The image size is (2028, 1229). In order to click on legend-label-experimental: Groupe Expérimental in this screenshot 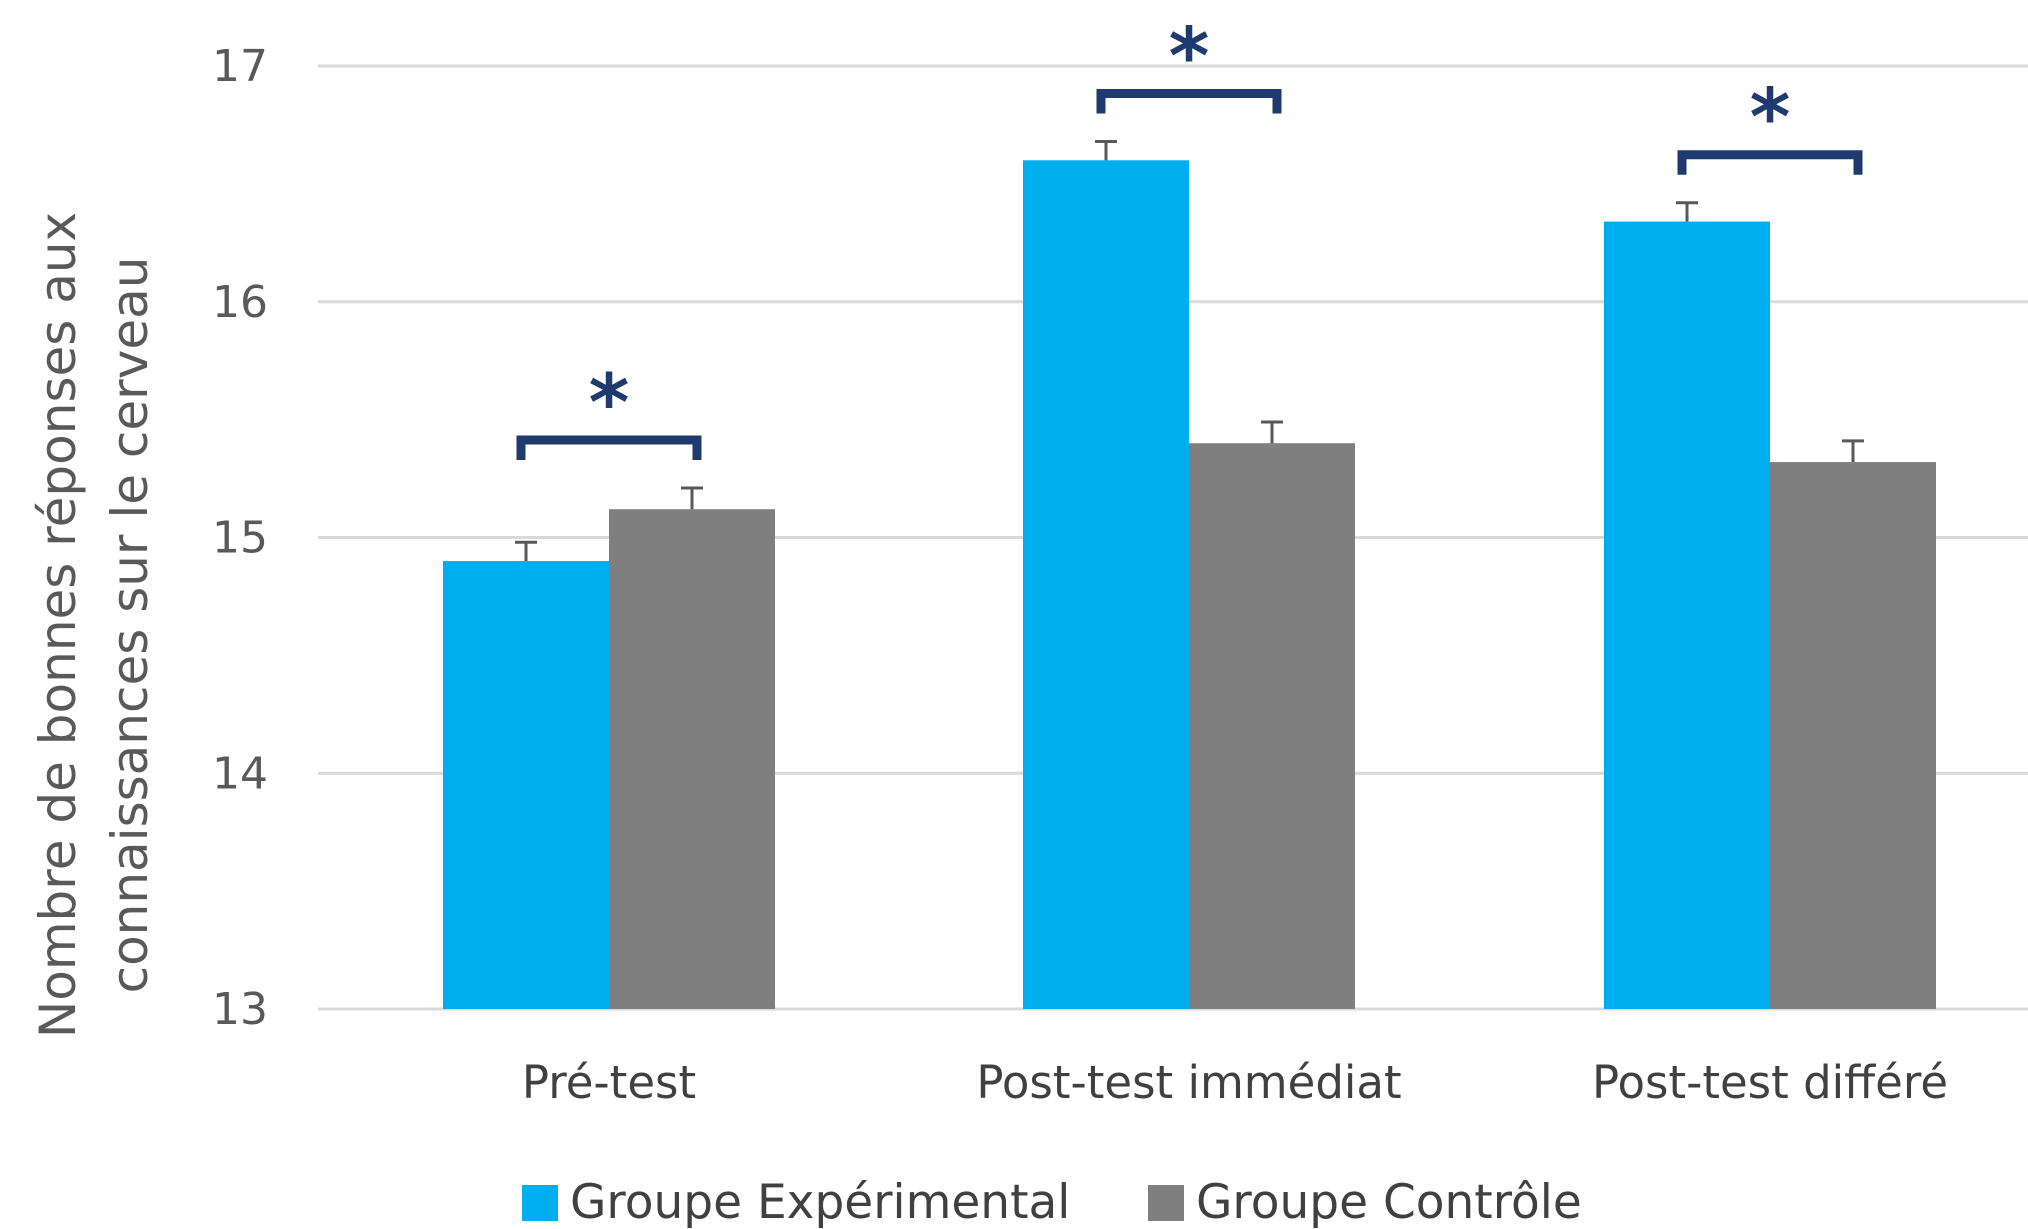, I will do `click(820, 1202)`.